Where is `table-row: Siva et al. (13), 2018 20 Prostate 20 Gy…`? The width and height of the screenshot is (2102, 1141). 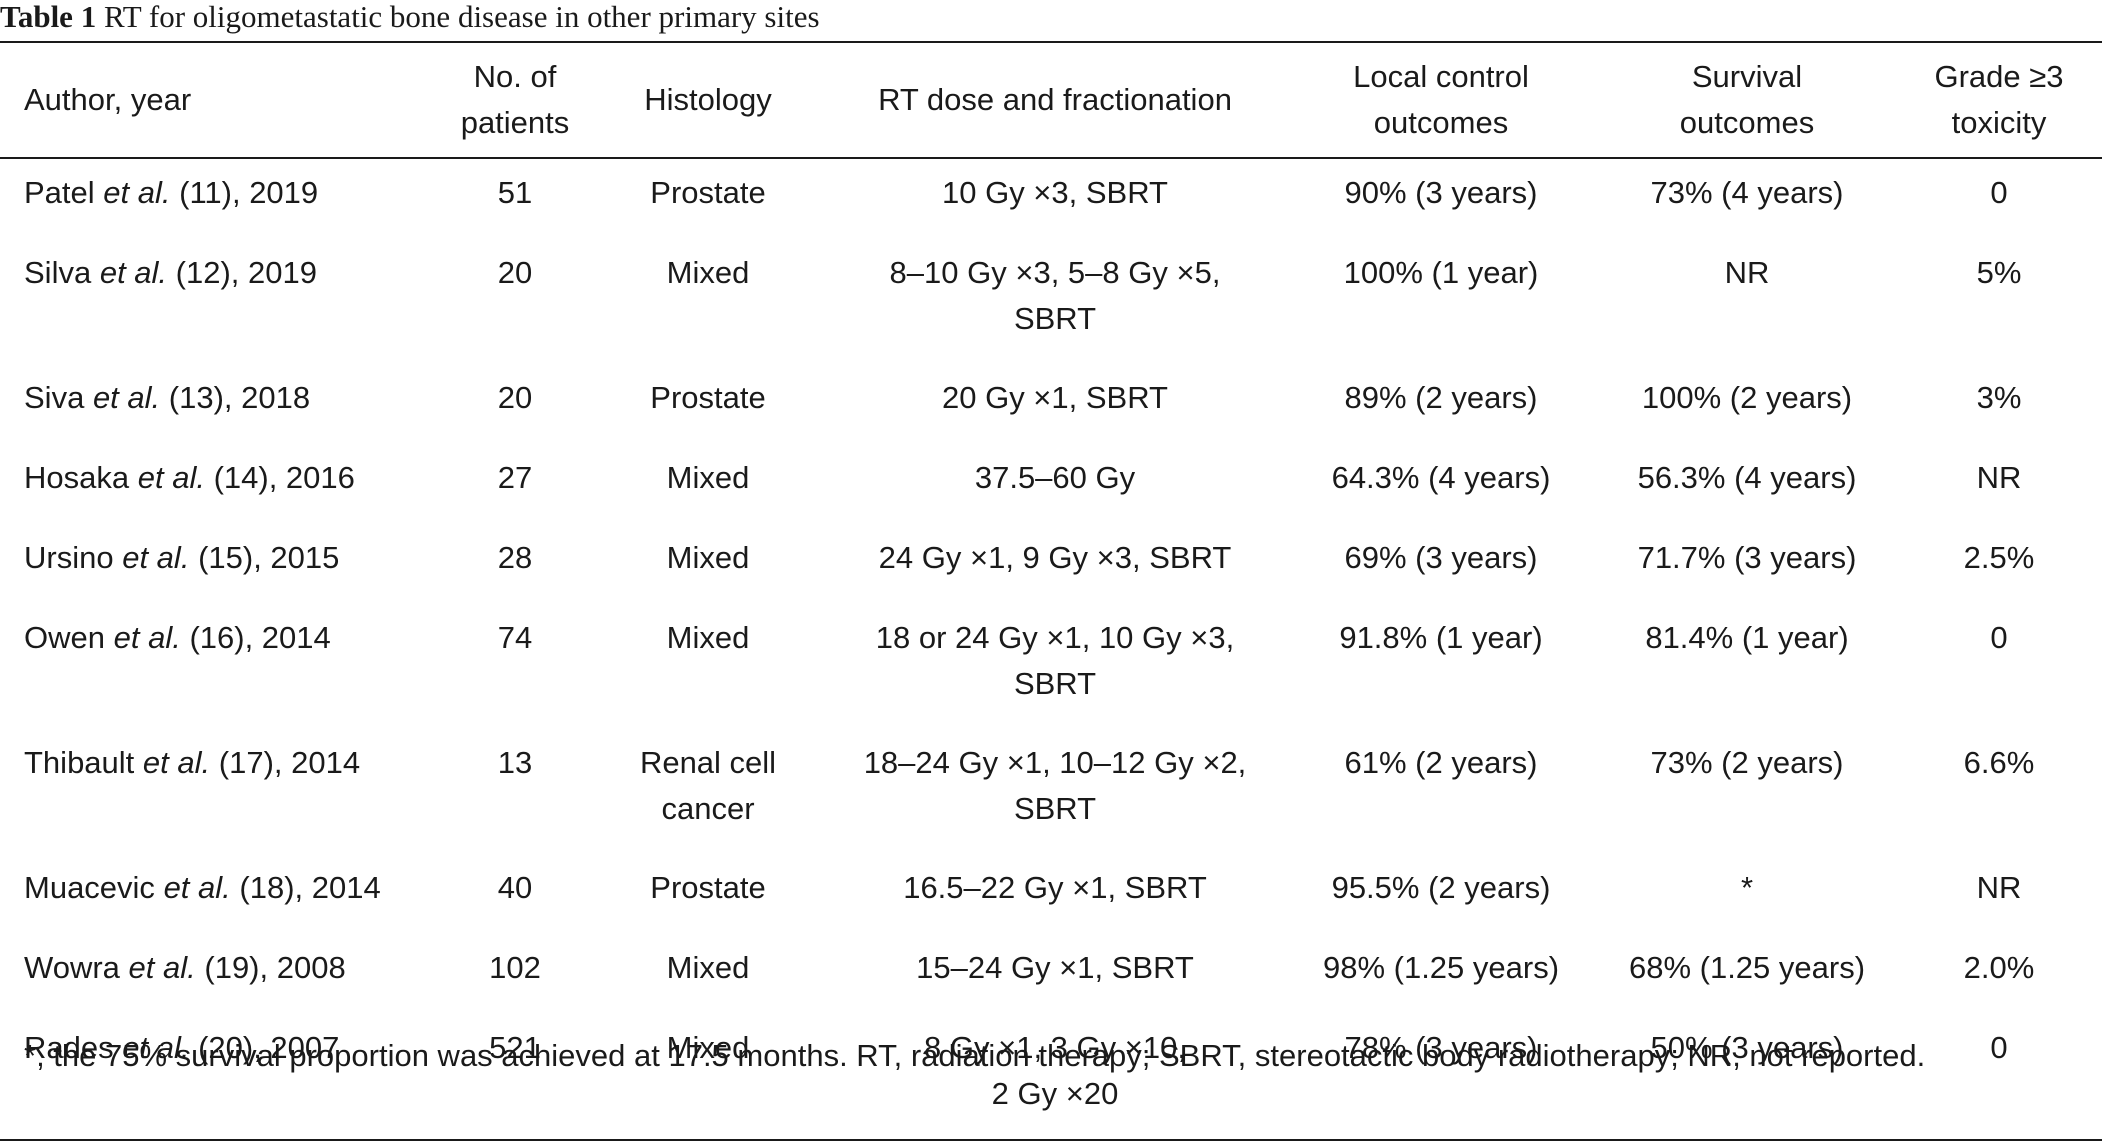 table-row: Siva et al. (13), 2018 20 Prostate 20 Gy… is located at coordinates (1051, 404).